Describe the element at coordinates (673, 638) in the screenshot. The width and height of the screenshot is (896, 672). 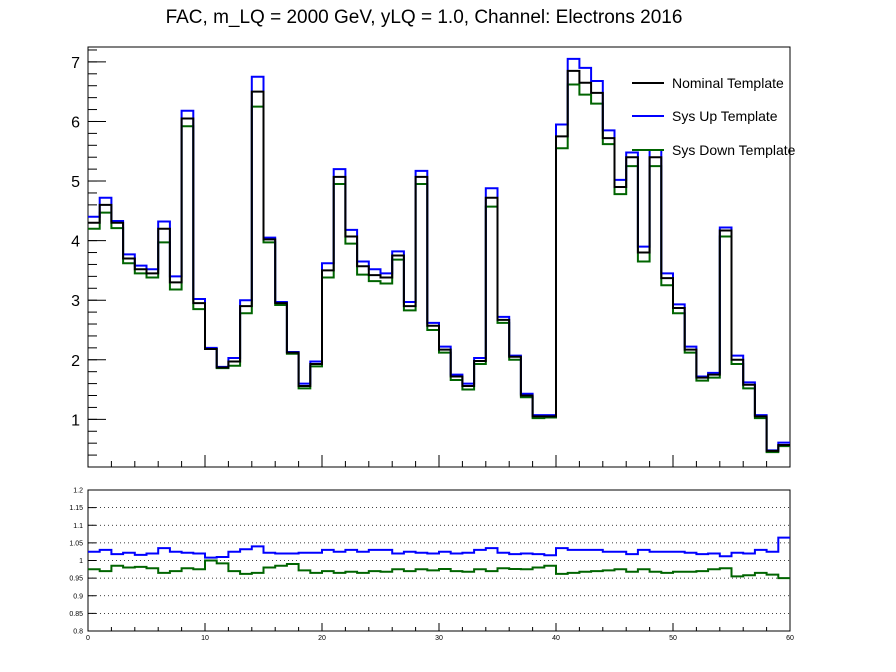
I see `ratio-x-tick-label: 50` at that location.